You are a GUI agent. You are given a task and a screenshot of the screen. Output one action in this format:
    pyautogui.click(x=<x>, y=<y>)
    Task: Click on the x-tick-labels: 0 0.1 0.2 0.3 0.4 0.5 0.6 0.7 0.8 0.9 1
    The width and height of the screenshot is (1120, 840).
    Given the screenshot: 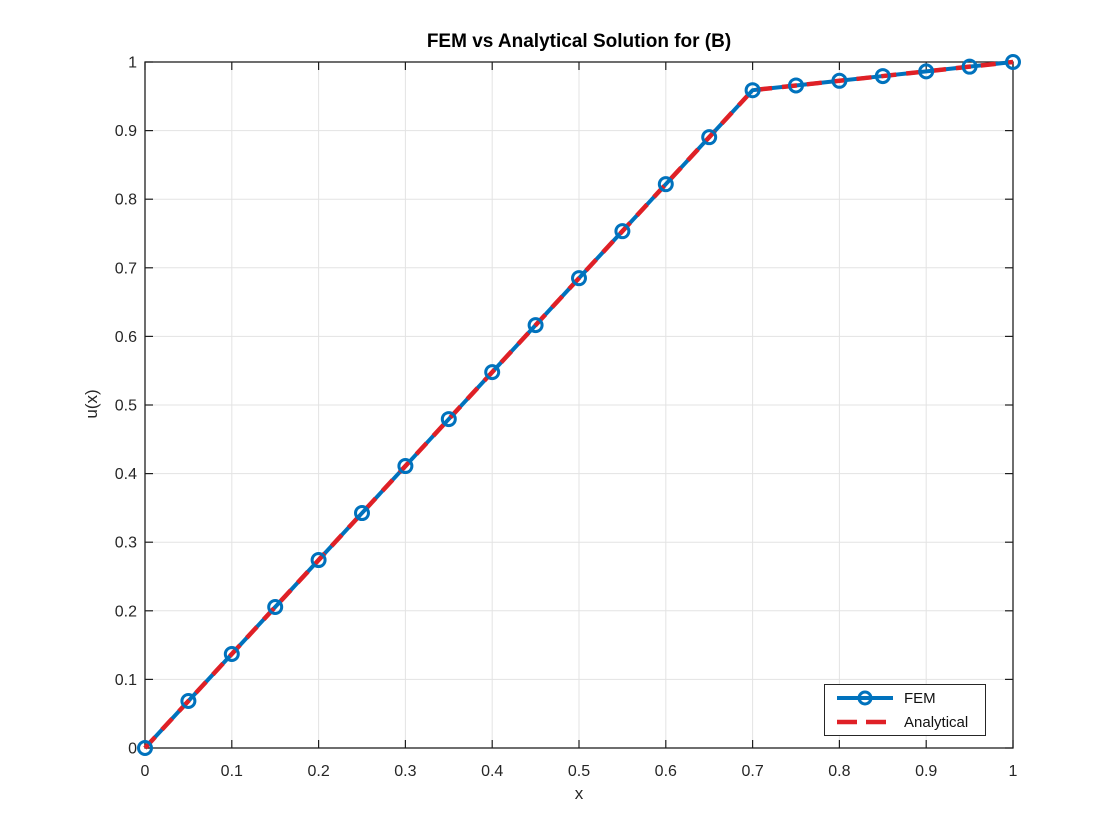 What is the action you would take?
    pyautogui.click(x=579, y=771)
    